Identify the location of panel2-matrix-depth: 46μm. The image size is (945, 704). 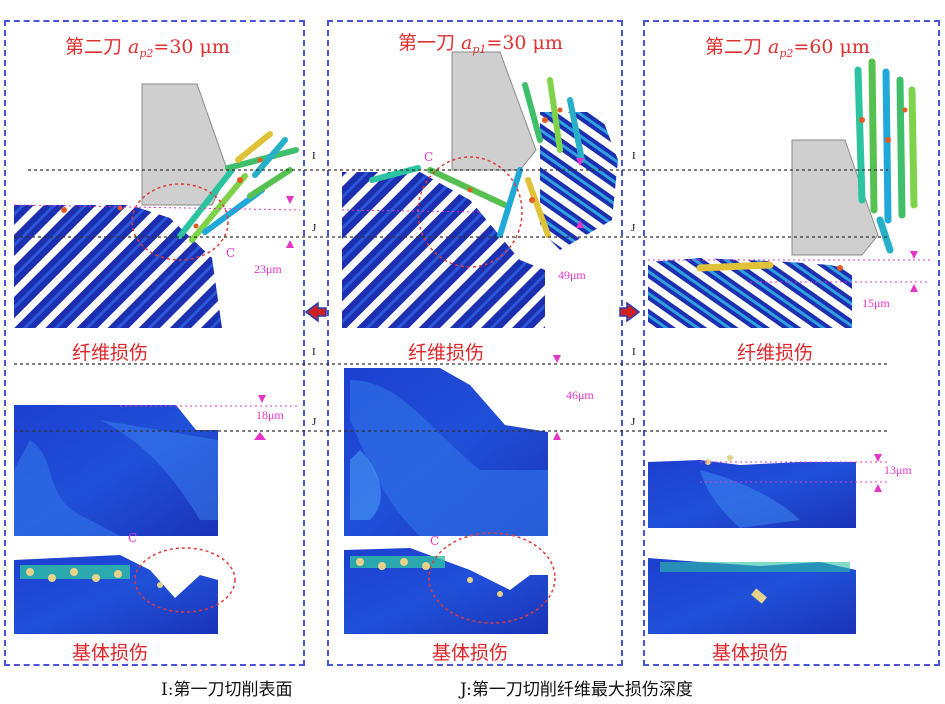
(580, 395).